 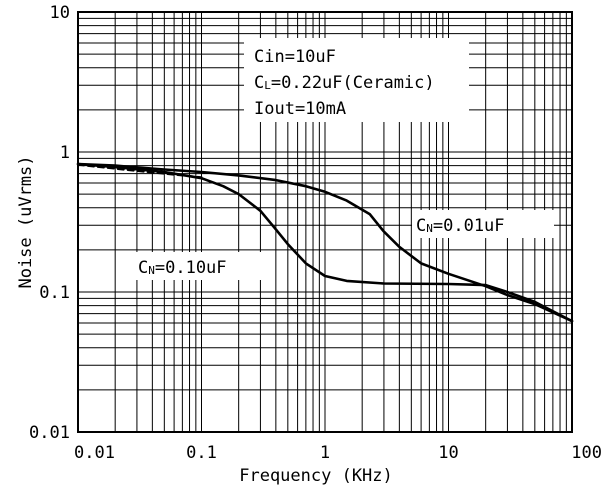 I want to click on condition-cl-rest: =0.22uF(Ceramic), so click(x=353, y=83).